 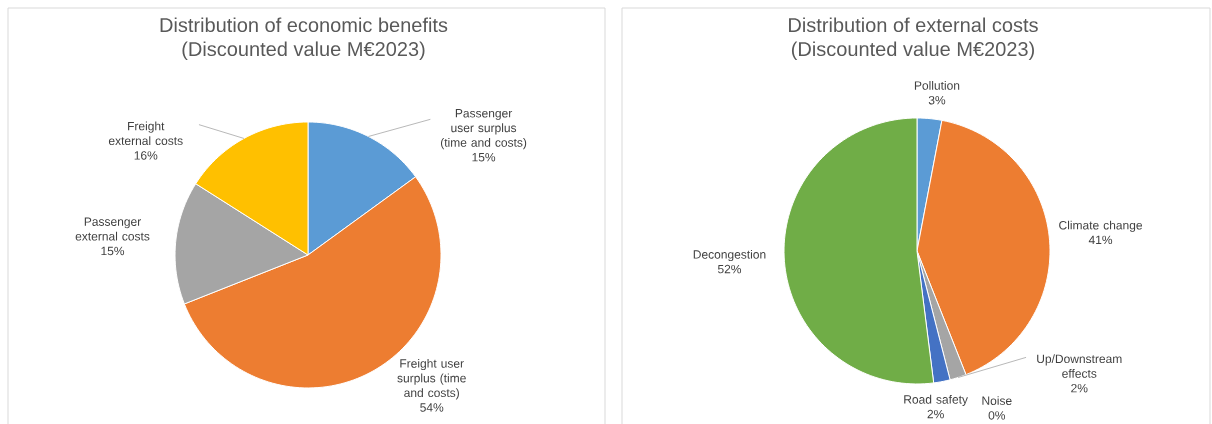 What do you see at coordinates (483, 129) in the screenshot?
I see `slice-label: Passenger user surplus (time and costs)` at bounding box center [483, 129].